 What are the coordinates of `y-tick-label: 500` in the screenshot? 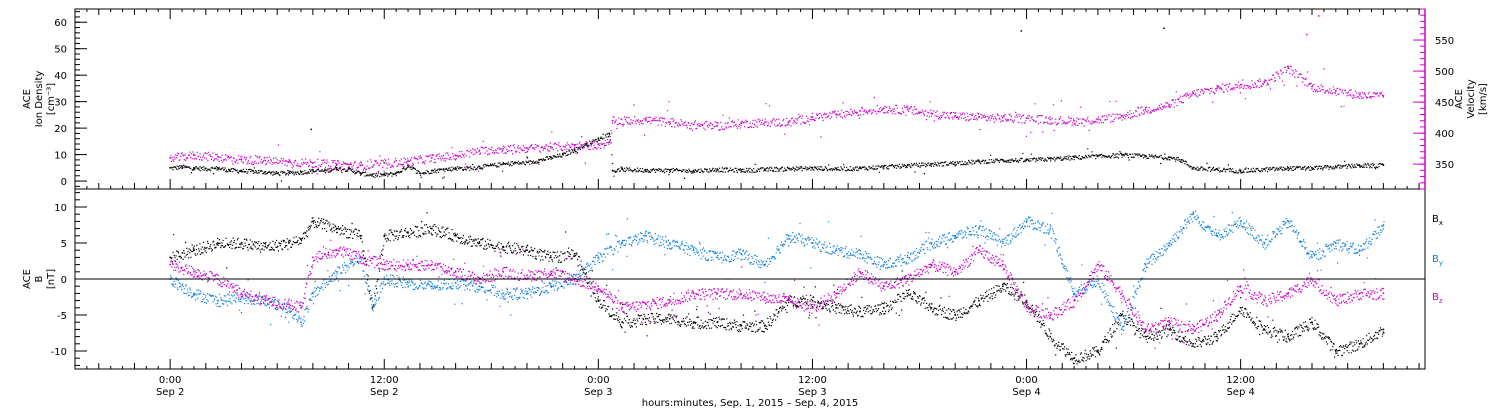 It's located at (1444, 72).